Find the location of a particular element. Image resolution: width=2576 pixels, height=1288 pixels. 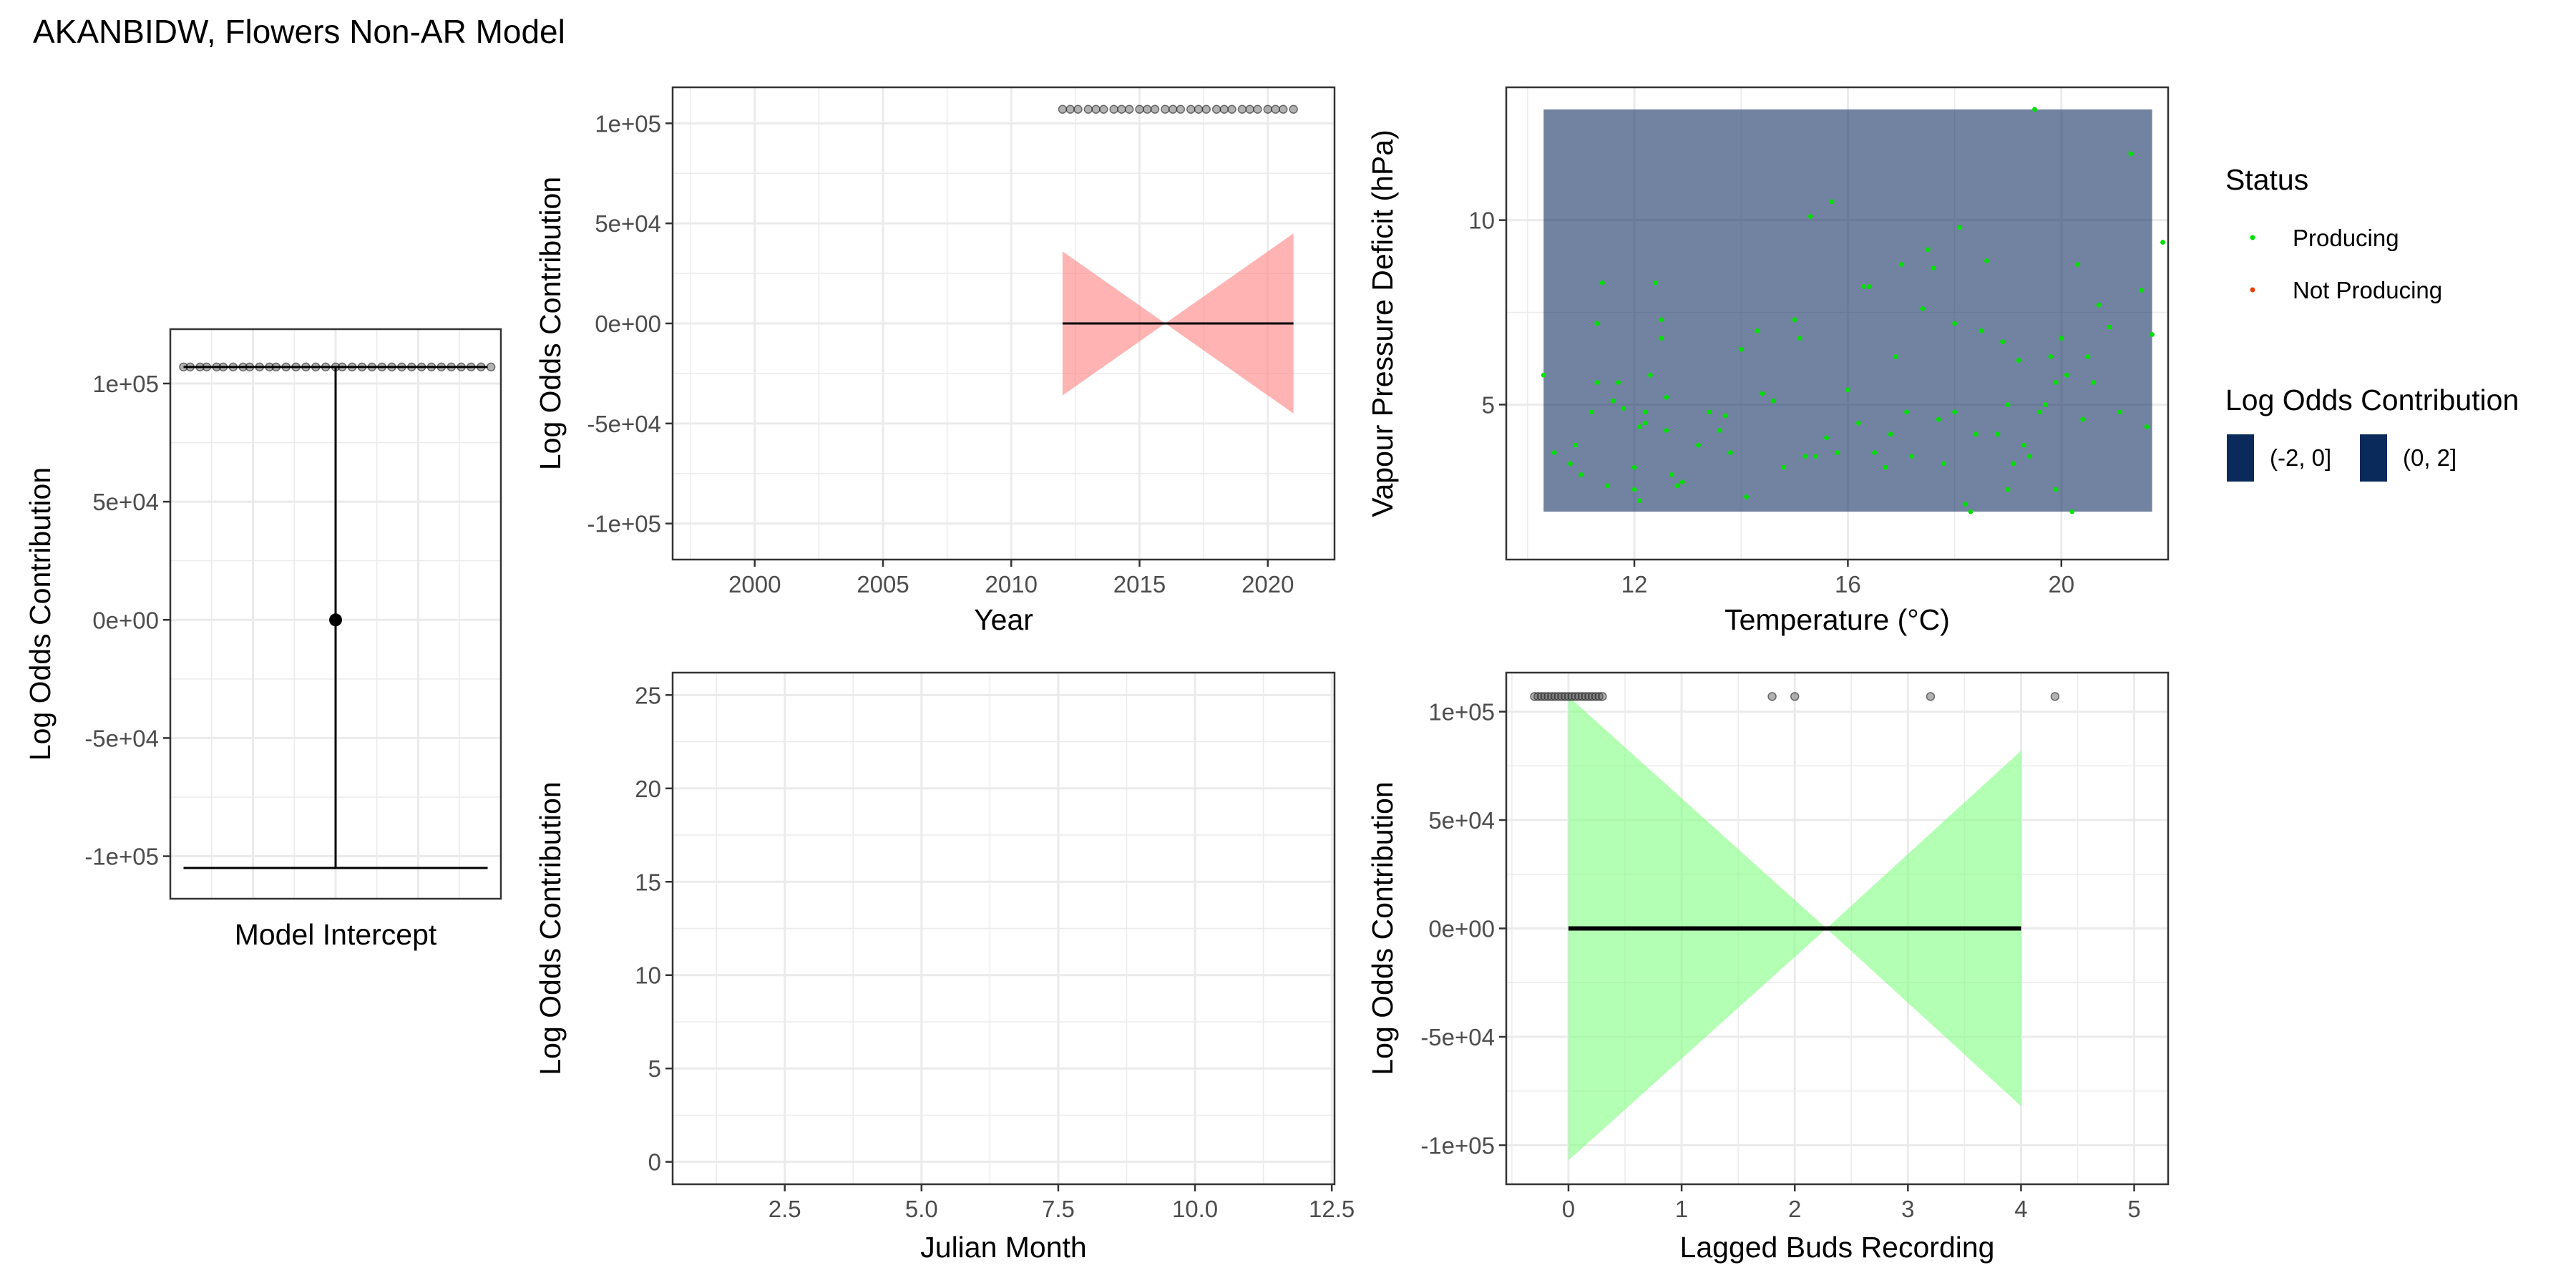

x-tick-label: 2005 is located at coordinates (883, 584).